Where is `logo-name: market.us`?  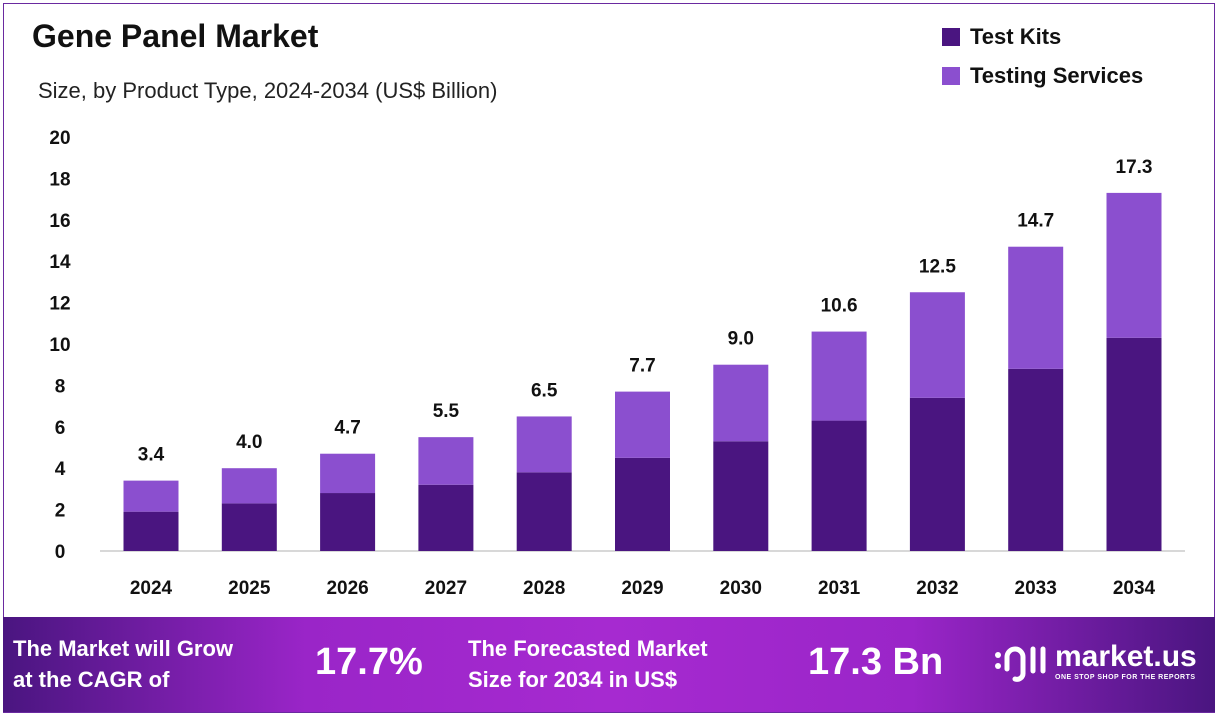
logo-name: market.us is located at coordinates (1126, 656).